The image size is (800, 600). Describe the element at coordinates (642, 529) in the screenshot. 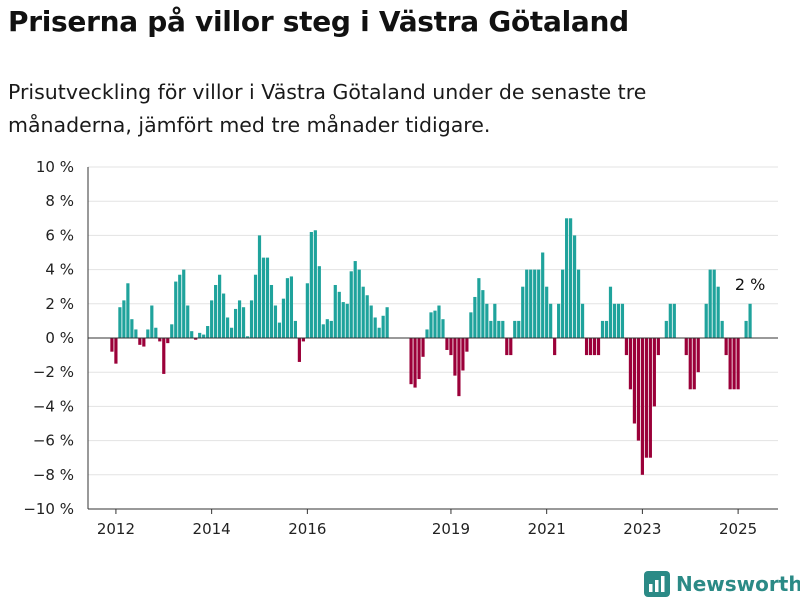

I see `x-tick-label: 2023` at that location.